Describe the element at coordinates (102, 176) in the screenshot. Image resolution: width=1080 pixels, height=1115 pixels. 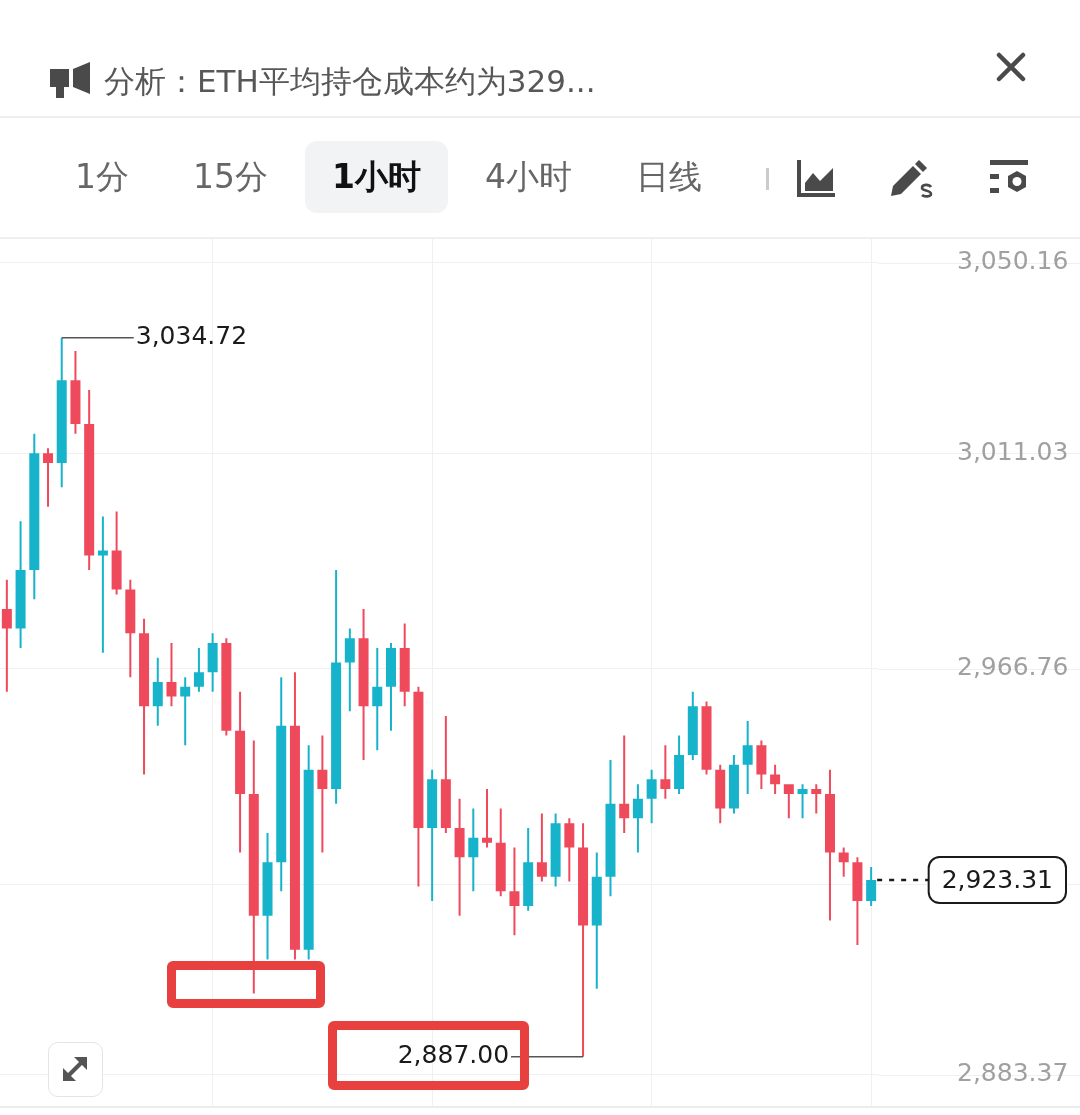
I see `text: 1分` at that location.